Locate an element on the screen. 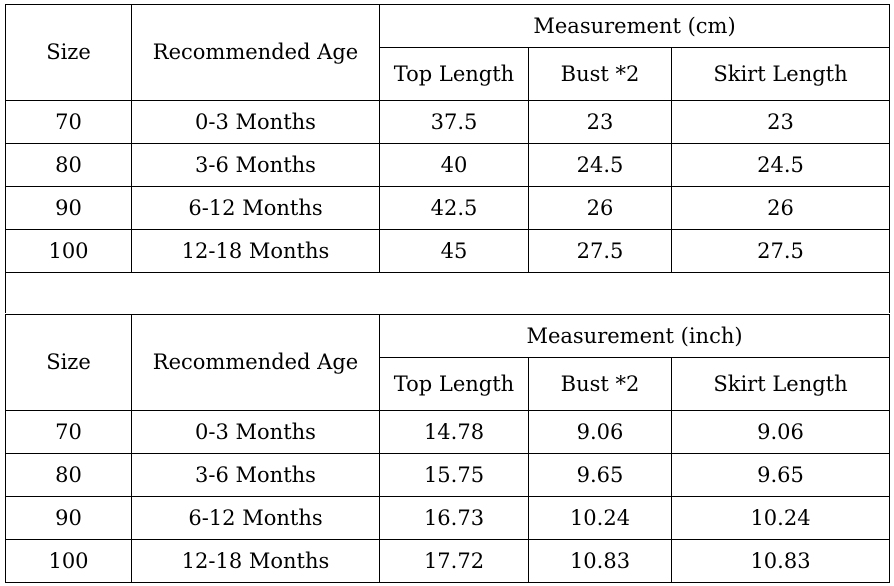  table-row: 90 6-12 Months 16.73 10.24 10.24 is located at coordinates (447, 518).